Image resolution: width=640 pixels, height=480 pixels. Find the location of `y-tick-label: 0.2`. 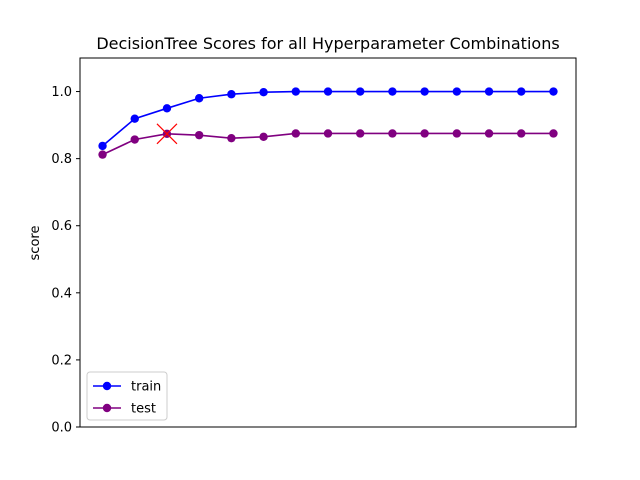

y-tick-label: 0.2 is located at coordinates (61, 360).